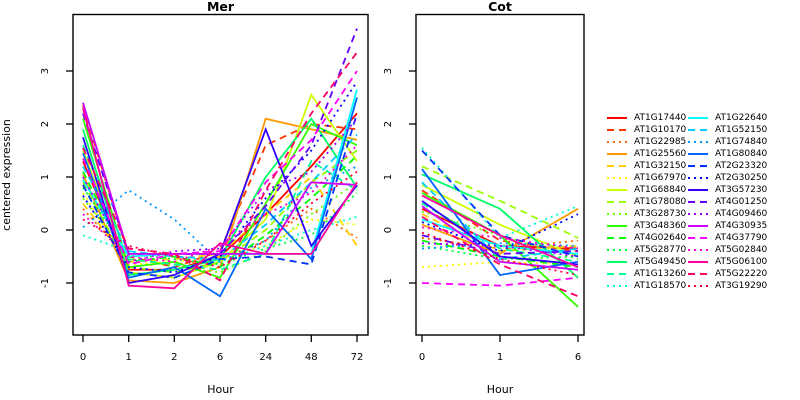  Describe the element at coordinates (728, 238) in the screenshot. I see `legend-item: AT4G37790` at that location.